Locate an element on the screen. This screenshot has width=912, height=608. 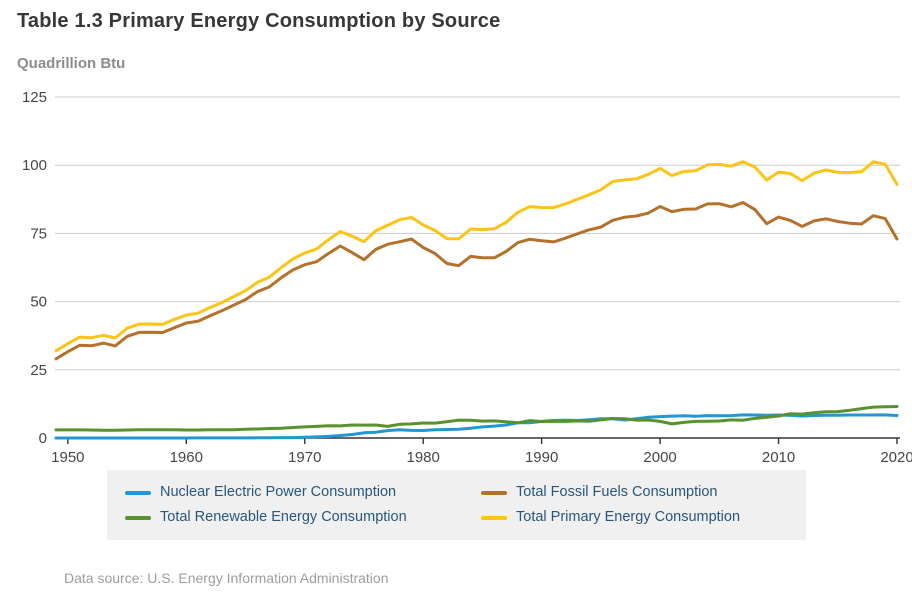
y-axis-unit-label: Quadrillion Btu is located at coordinates (71, 63).